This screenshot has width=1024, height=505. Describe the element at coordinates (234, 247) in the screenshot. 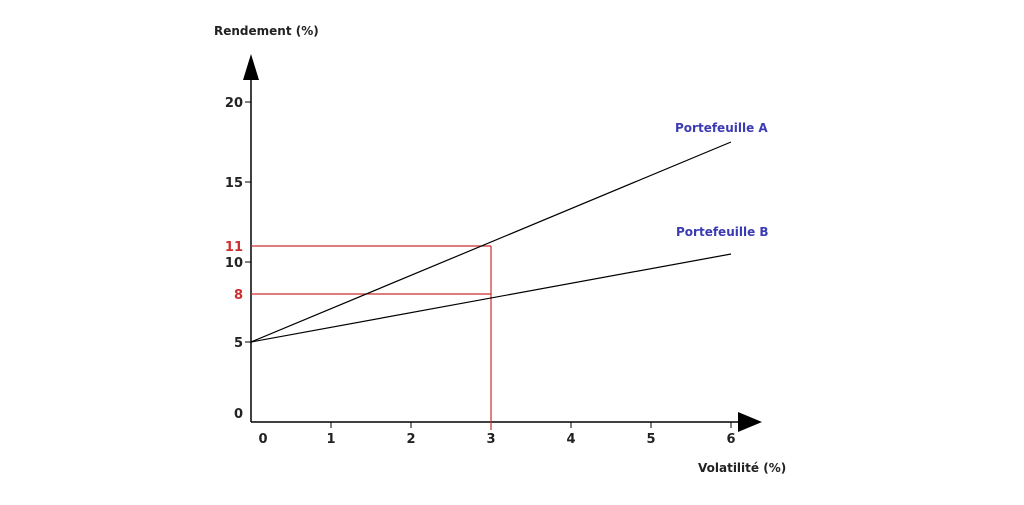

I see `reference-value-label: 11` at that location.